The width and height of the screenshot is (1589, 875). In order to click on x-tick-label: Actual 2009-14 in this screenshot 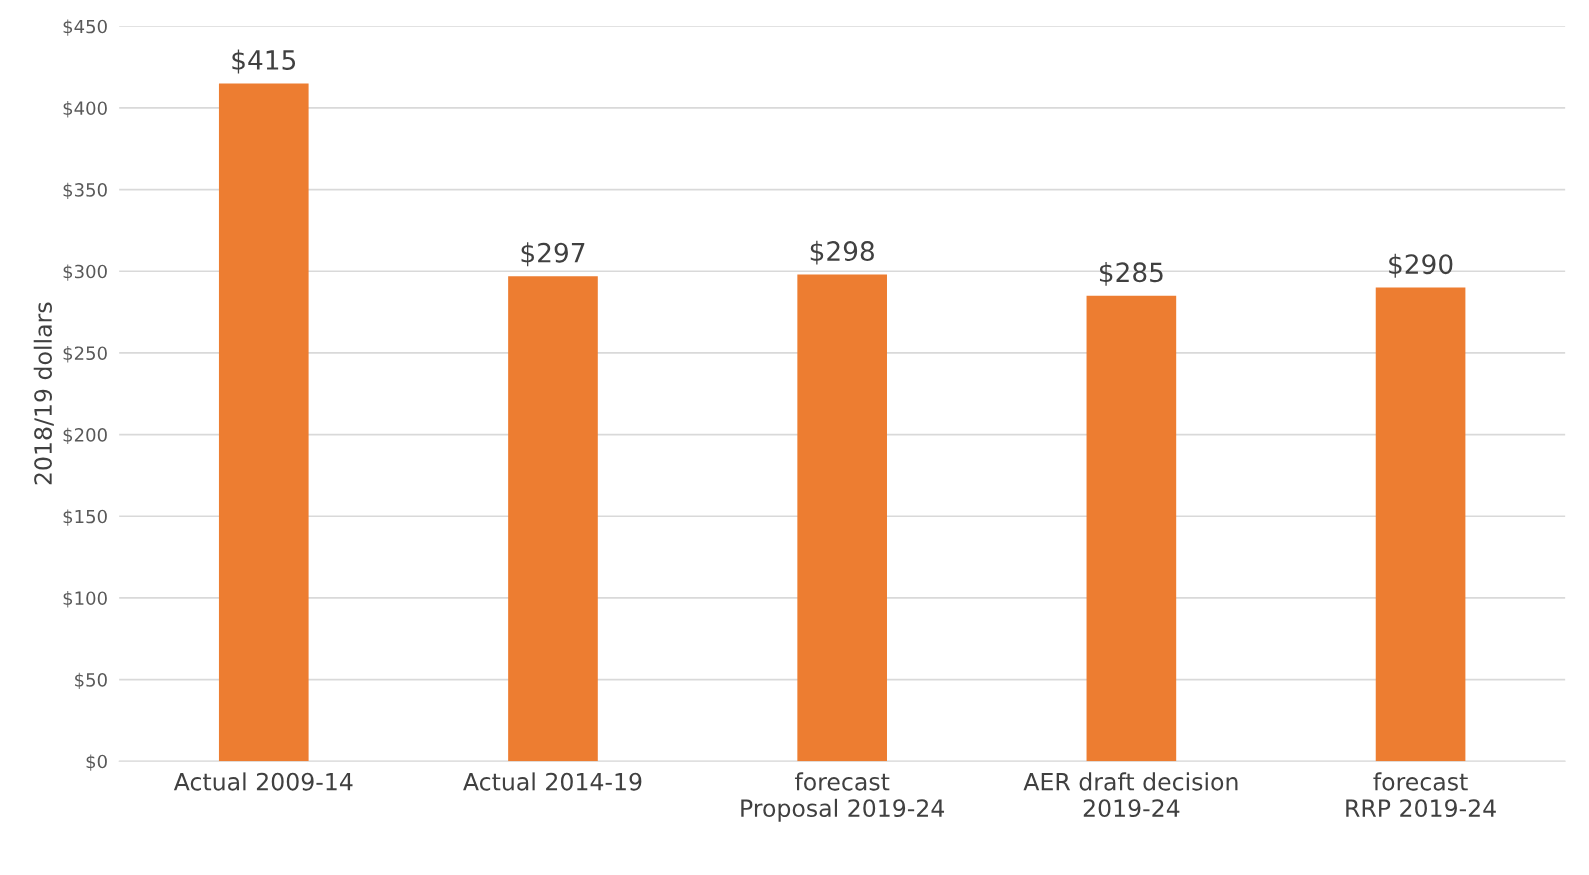, I will do `click(263, 781)`.